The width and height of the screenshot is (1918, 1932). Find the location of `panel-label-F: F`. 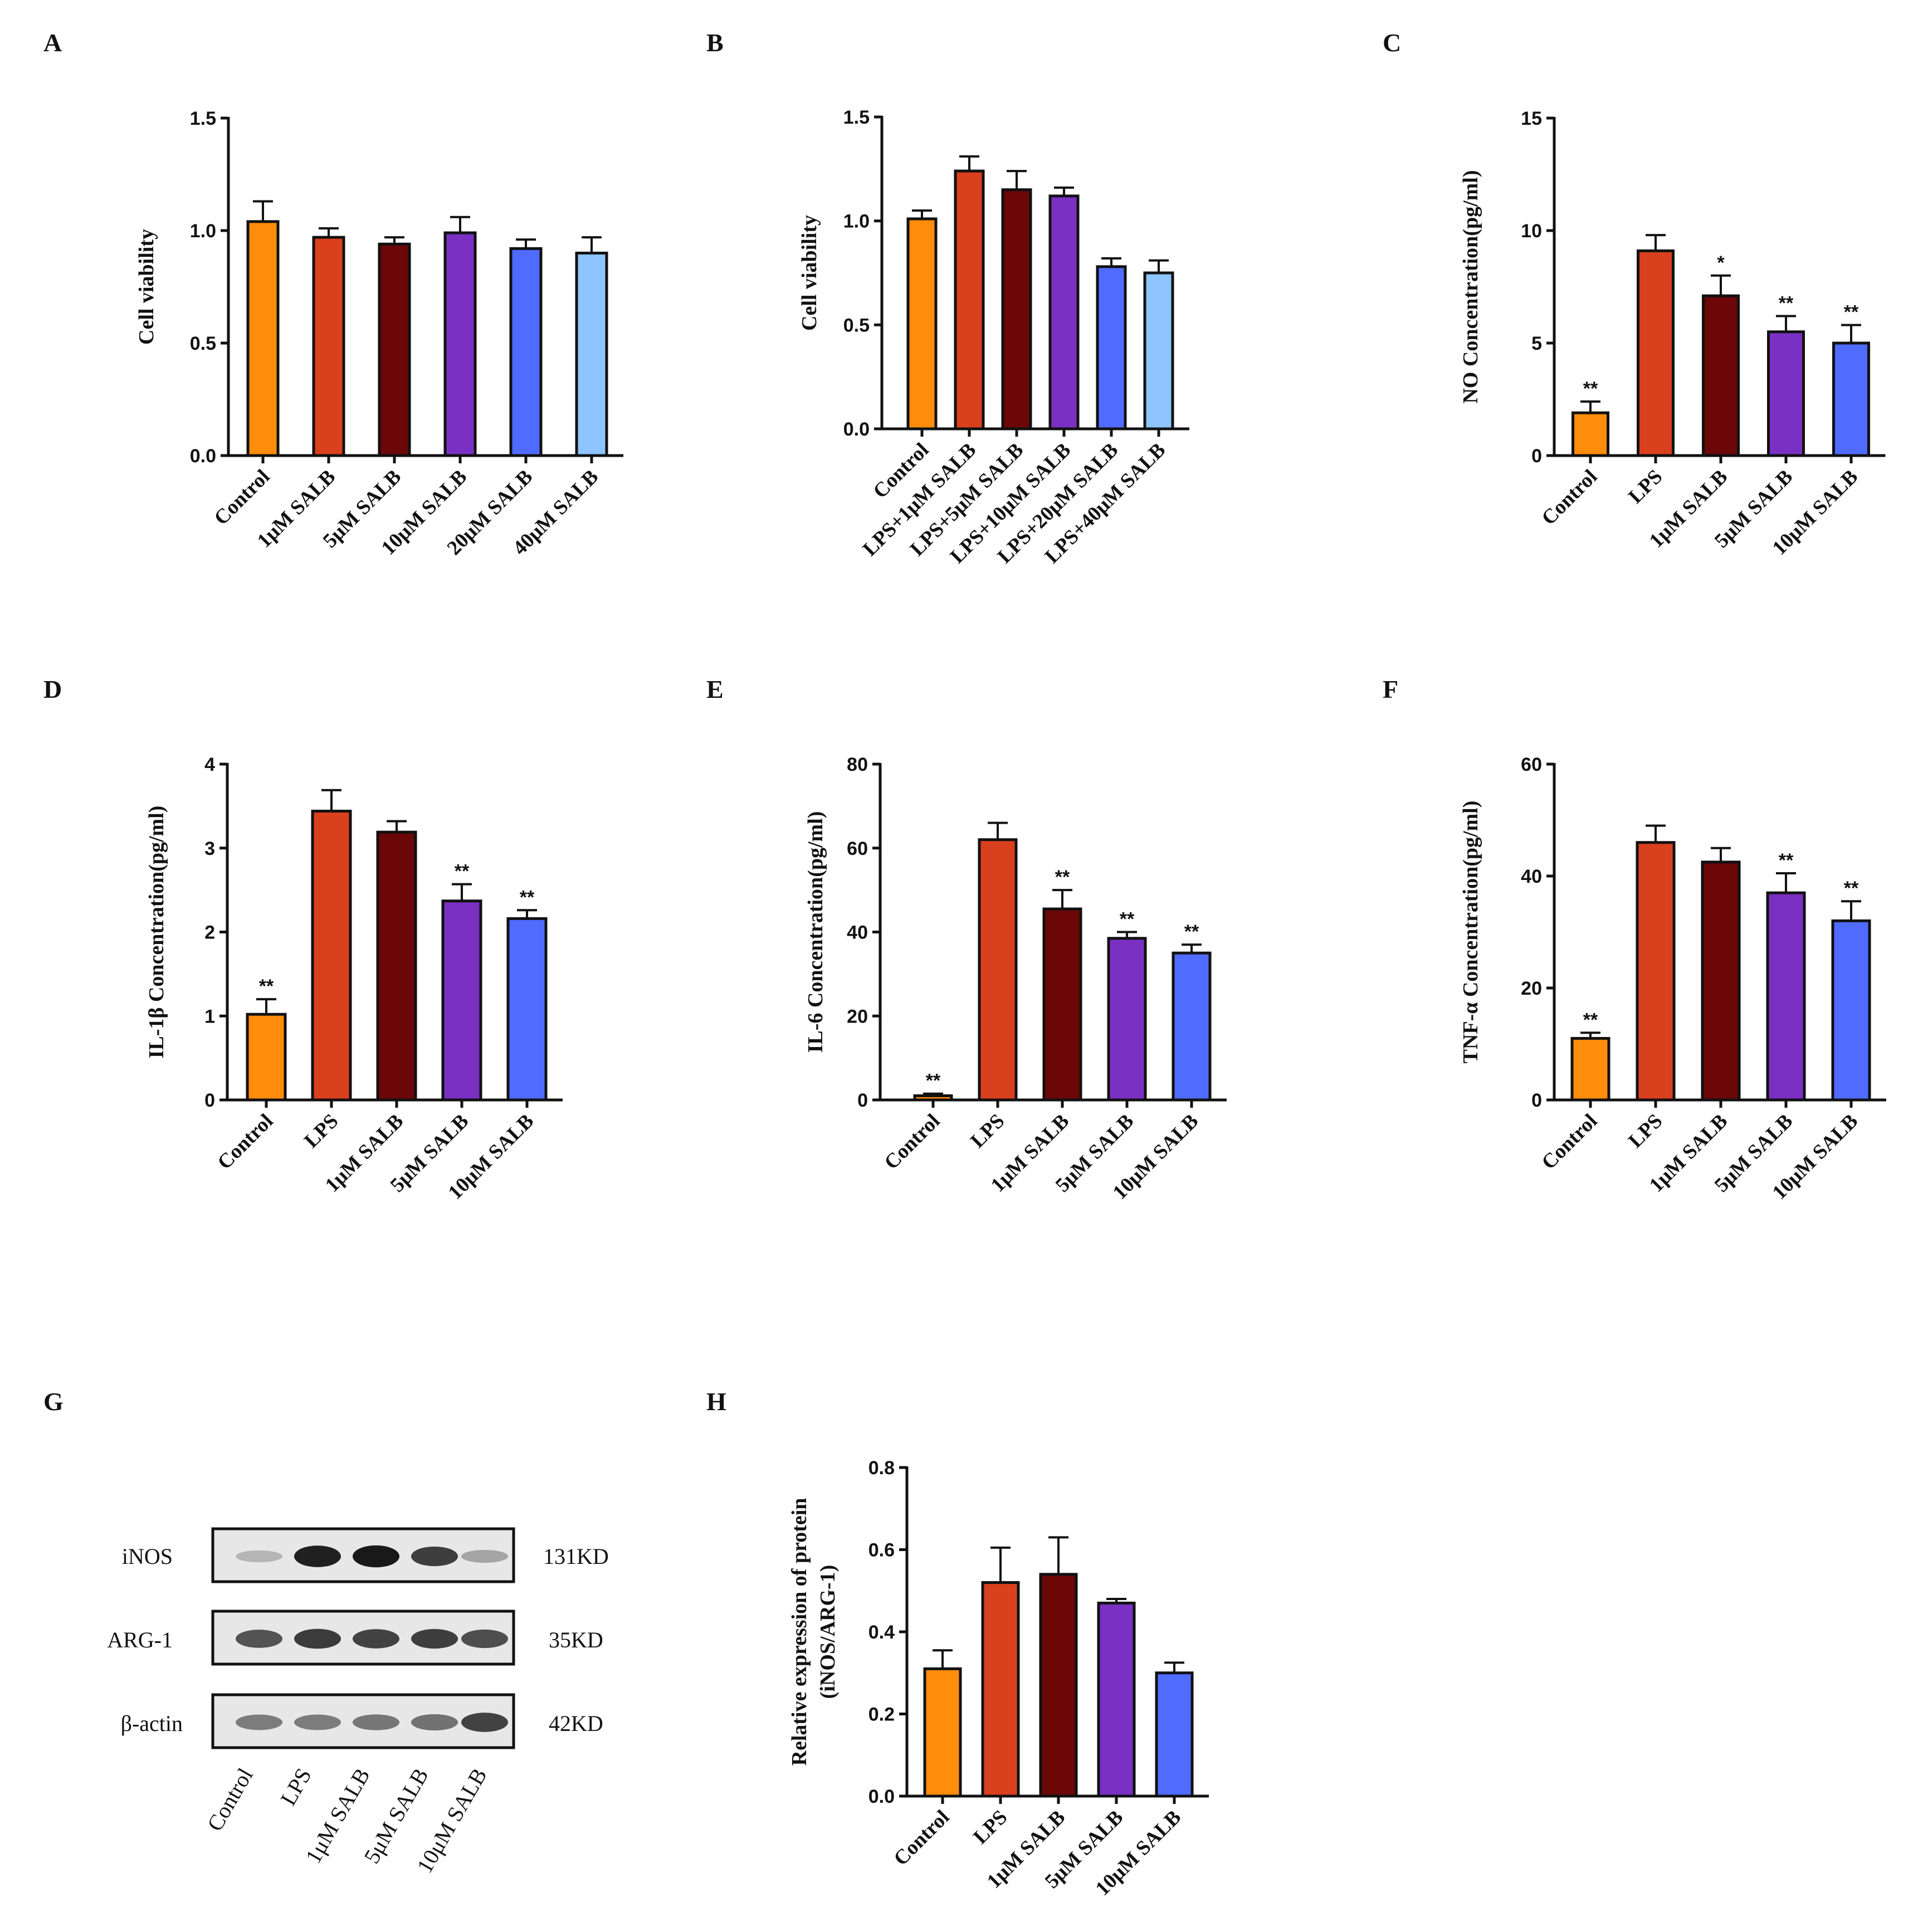

panel-label-F: F is located at coordinates (1390, 689).